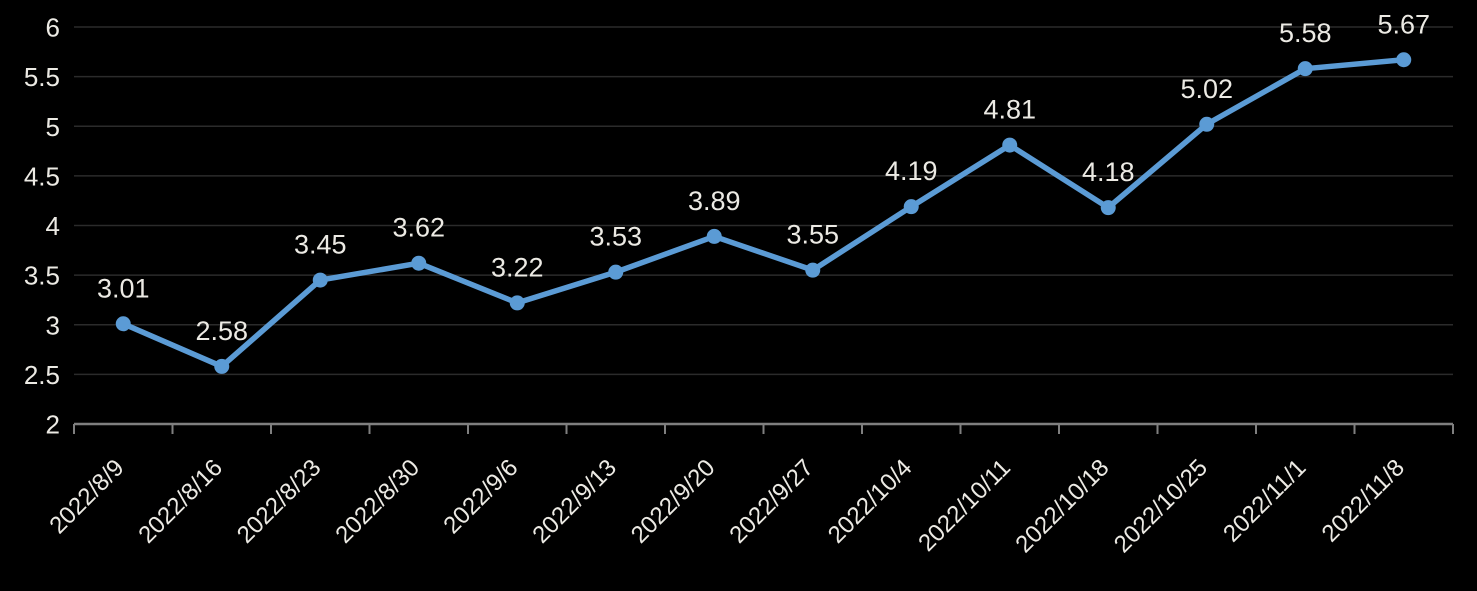  I want to click on x-axis-label: 2022/10/18, so click(1062, 506).